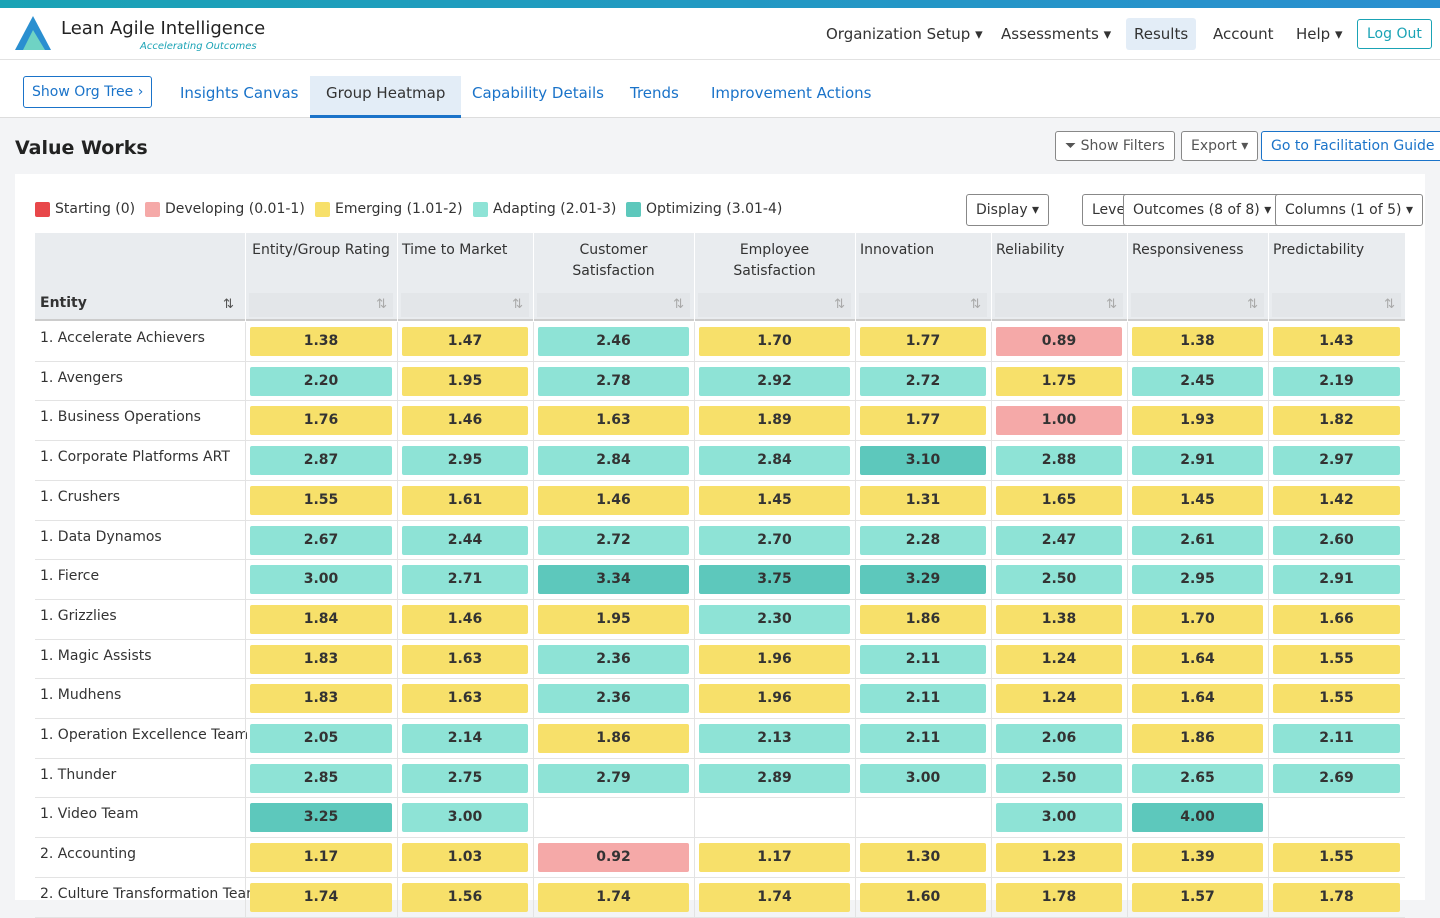 The width and height of the screenshot is (1440, 918). Describe the element at coordinates (791, 93) in the screenshot. I see `tab: Improvement Actions` at that location.